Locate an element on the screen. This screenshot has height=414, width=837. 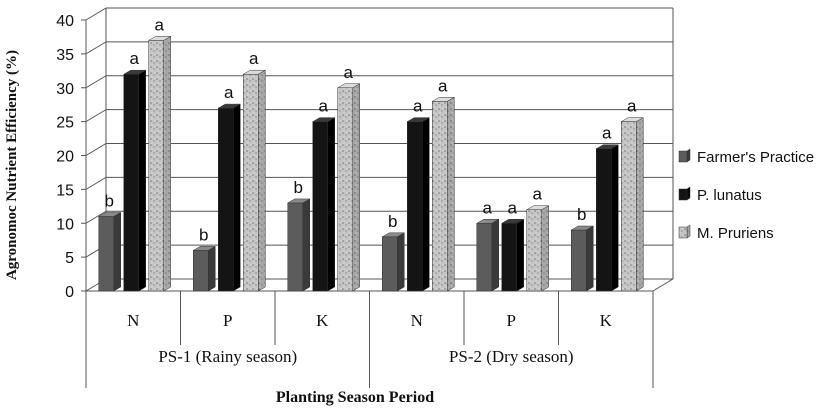
y-tick-label: 10 is located at coordinates (65, 224).